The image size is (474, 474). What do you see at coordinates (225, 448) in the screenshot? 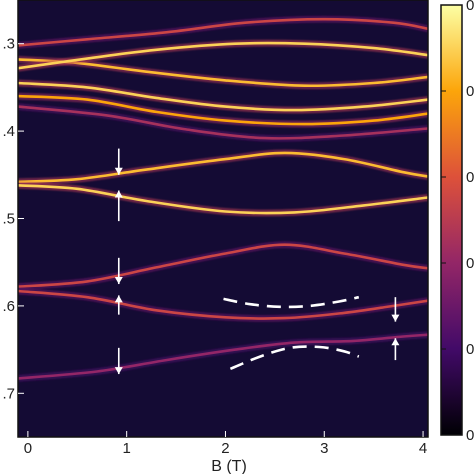
I see `x-tick-label: 2` at bounding box center [225, 448].